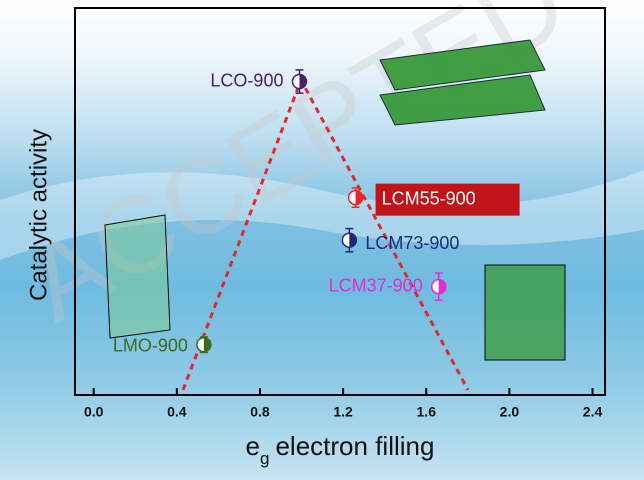 Image resolution: width=644 pixels, height=480 pixels. What do you see at coordinates (38, 215) in the screenshot?
I see `y-axis-label: Catalytic activity` at bounding box center [38, 215].